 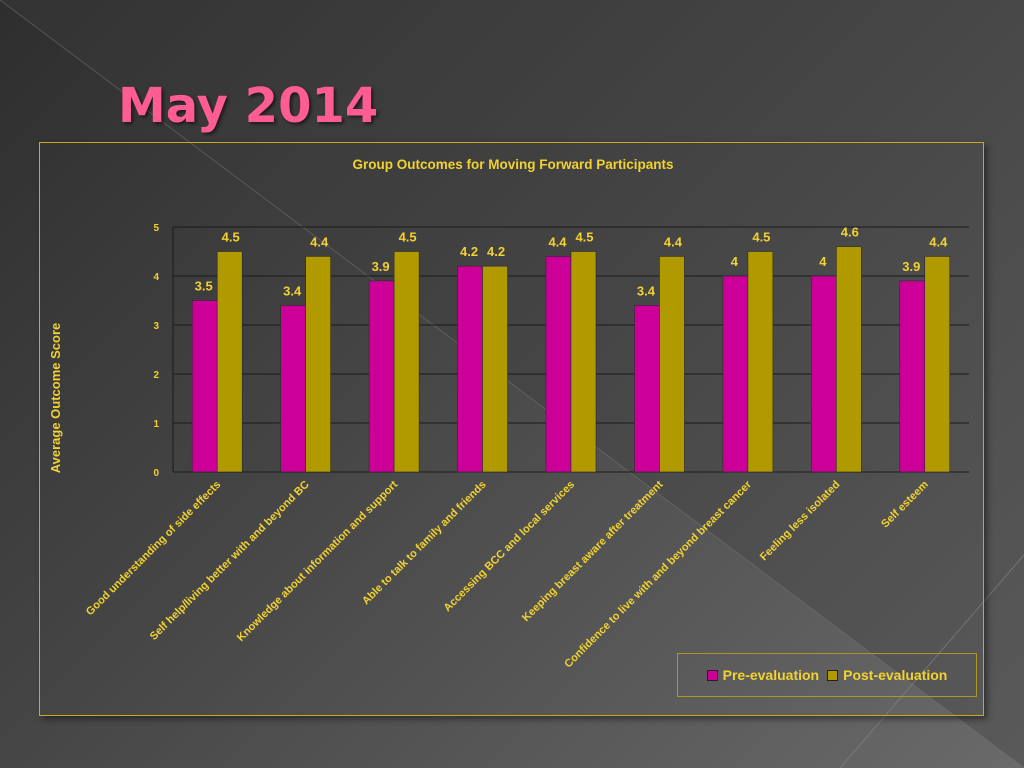 What do you see at coordinates (156, 326) in the screenshot?
I see `y-tick-label: 3` at bounding box center [156, 326].